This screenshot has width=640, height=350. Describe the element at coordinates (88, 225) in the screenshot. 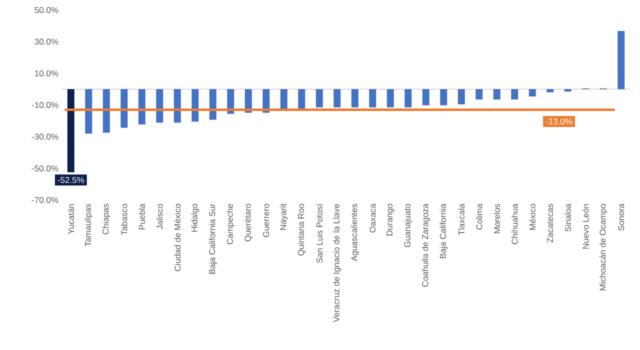

I see `x-tick-label: Tamaulipas` at that location.